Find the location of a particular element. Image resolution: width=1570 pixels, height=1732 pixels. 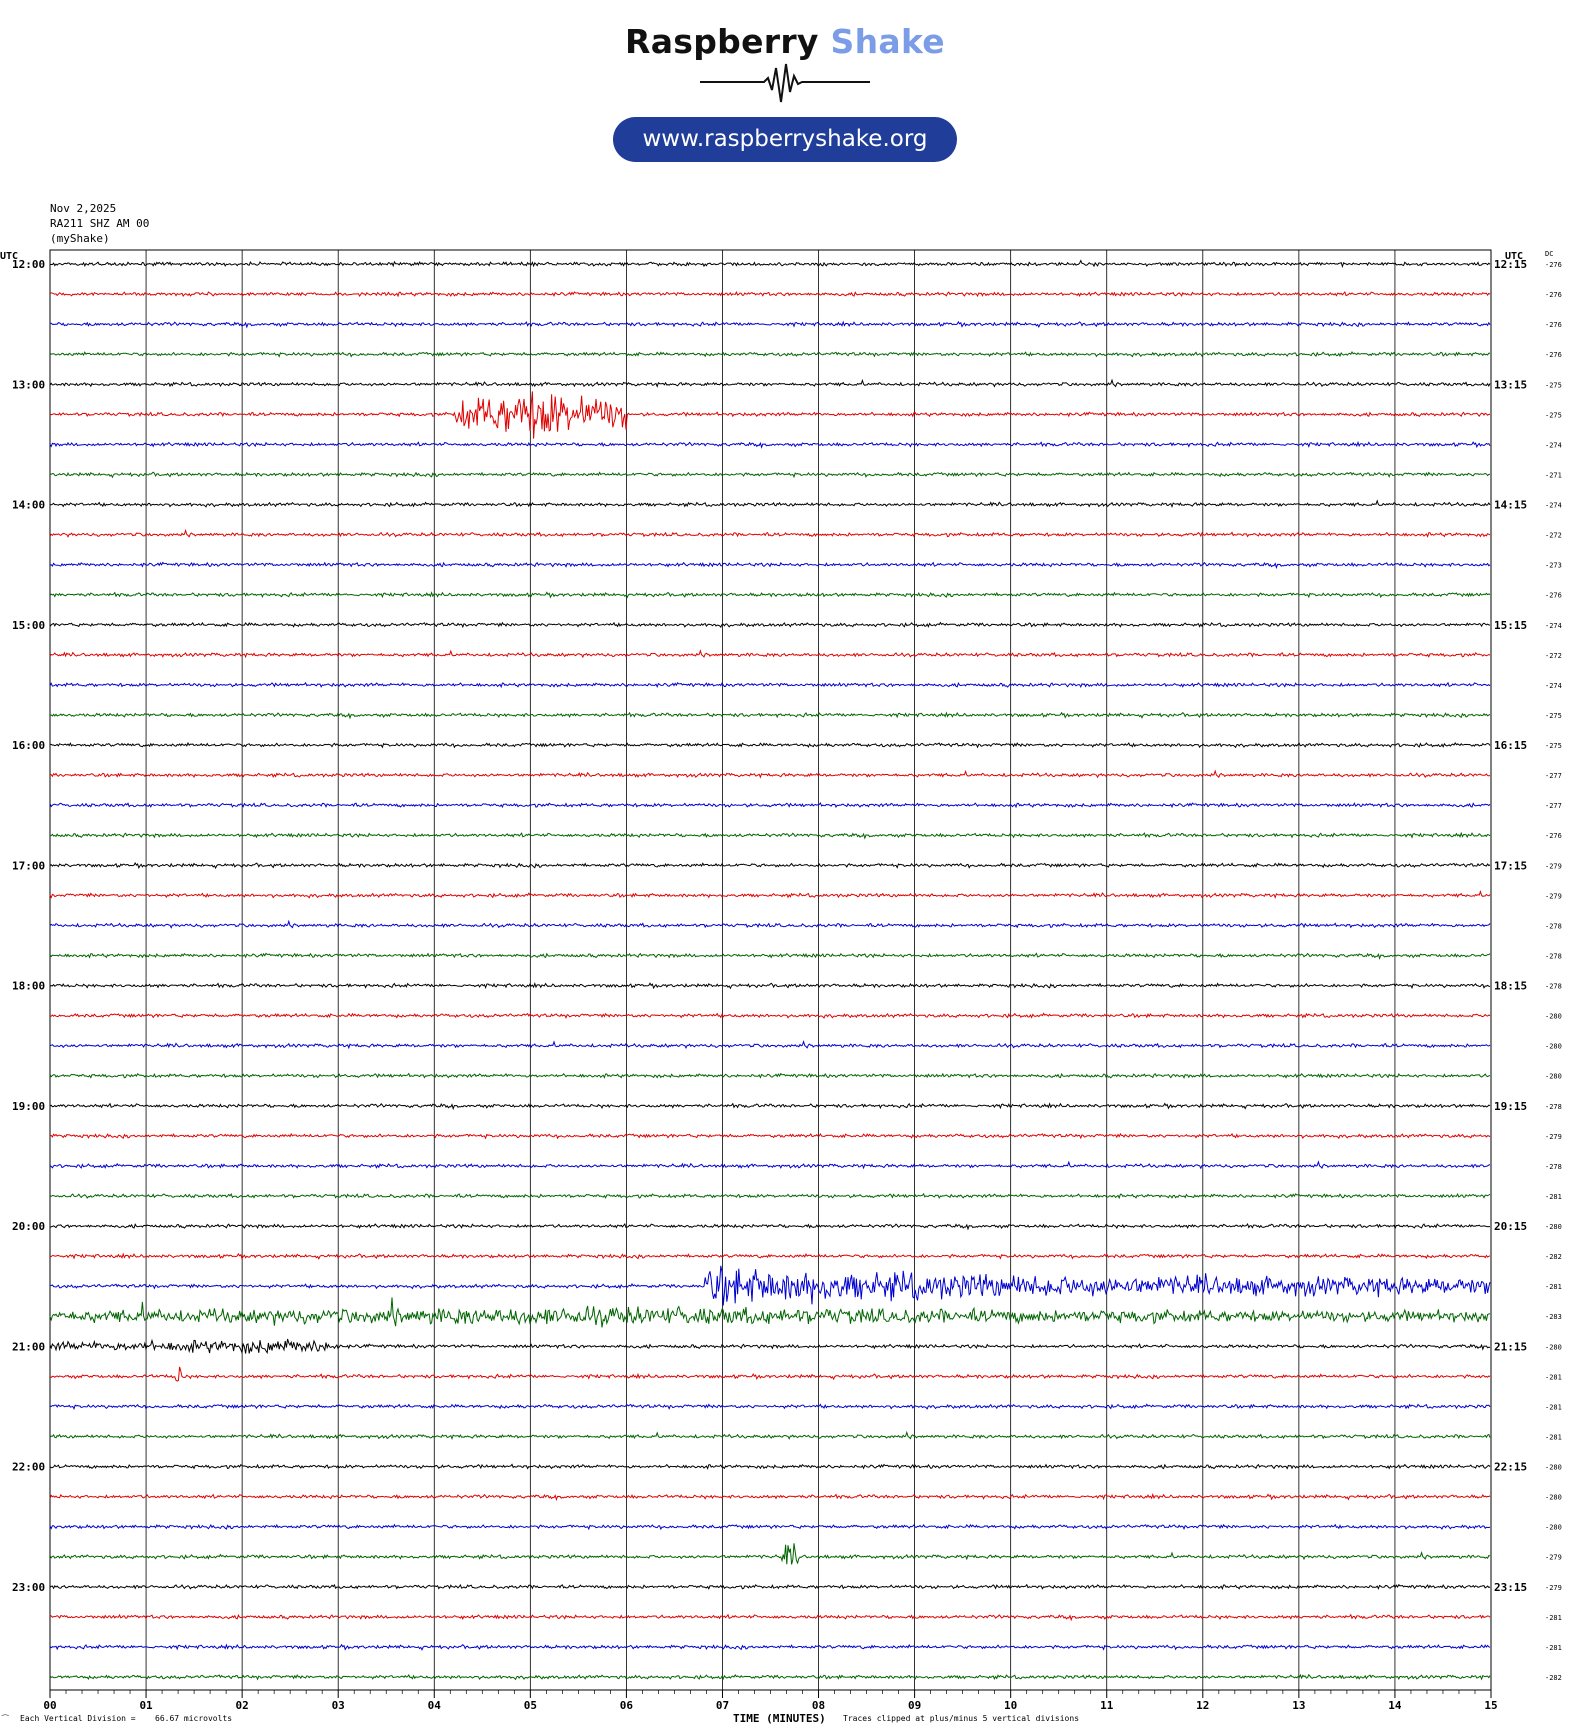

x-tick-label: 05 is located at coordinates (530, 1705).